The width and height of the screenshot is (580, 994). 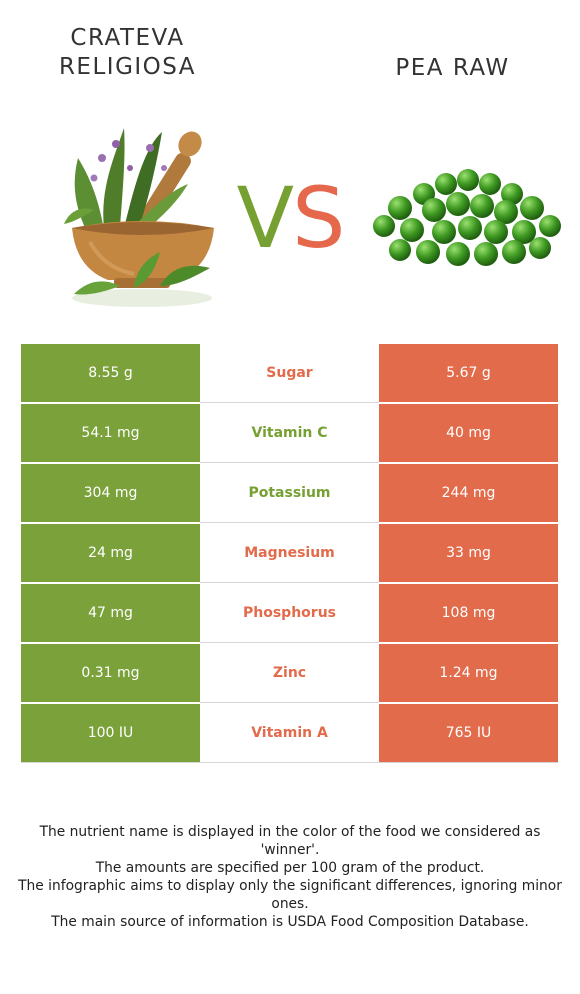 What do you see at coordinates (468, 373) in the screenshot?
I see `right-value: 5.67 g` at bounding box center [468, 373].